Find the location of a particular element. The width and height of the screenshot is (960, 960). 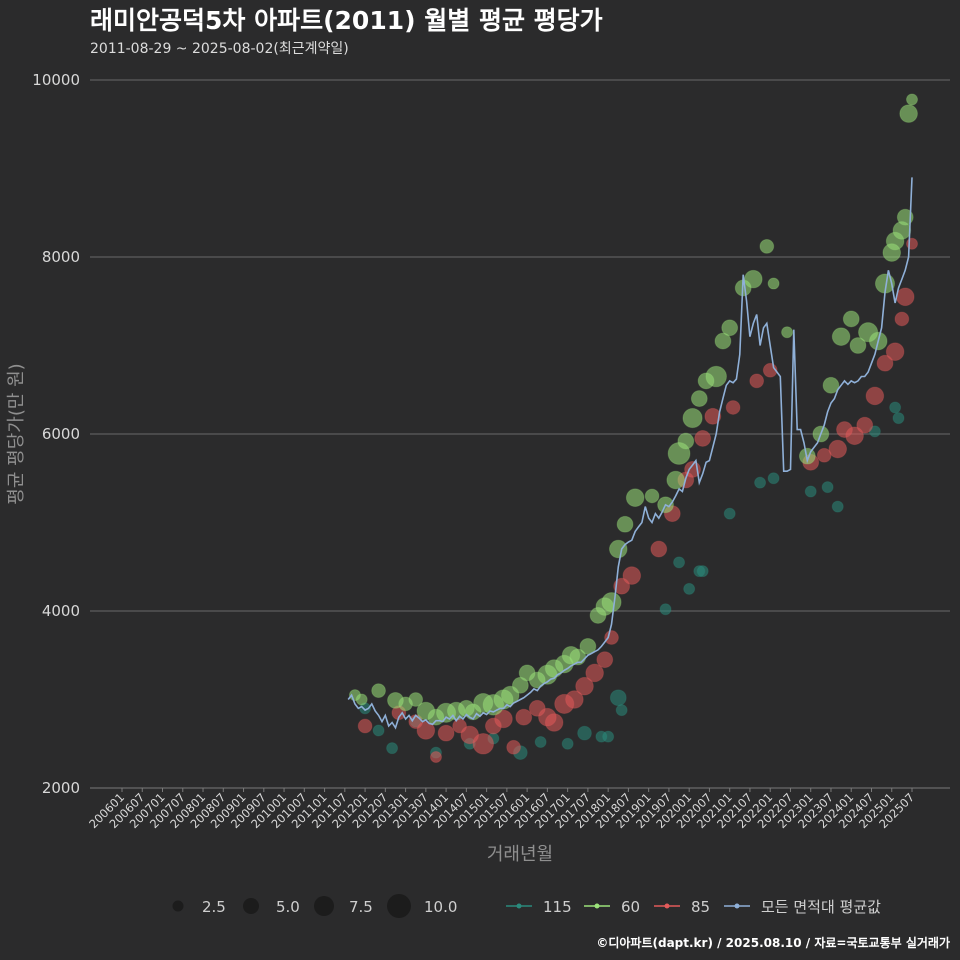

size-legend-label: 5.0 is located at coordinates (288, 907).